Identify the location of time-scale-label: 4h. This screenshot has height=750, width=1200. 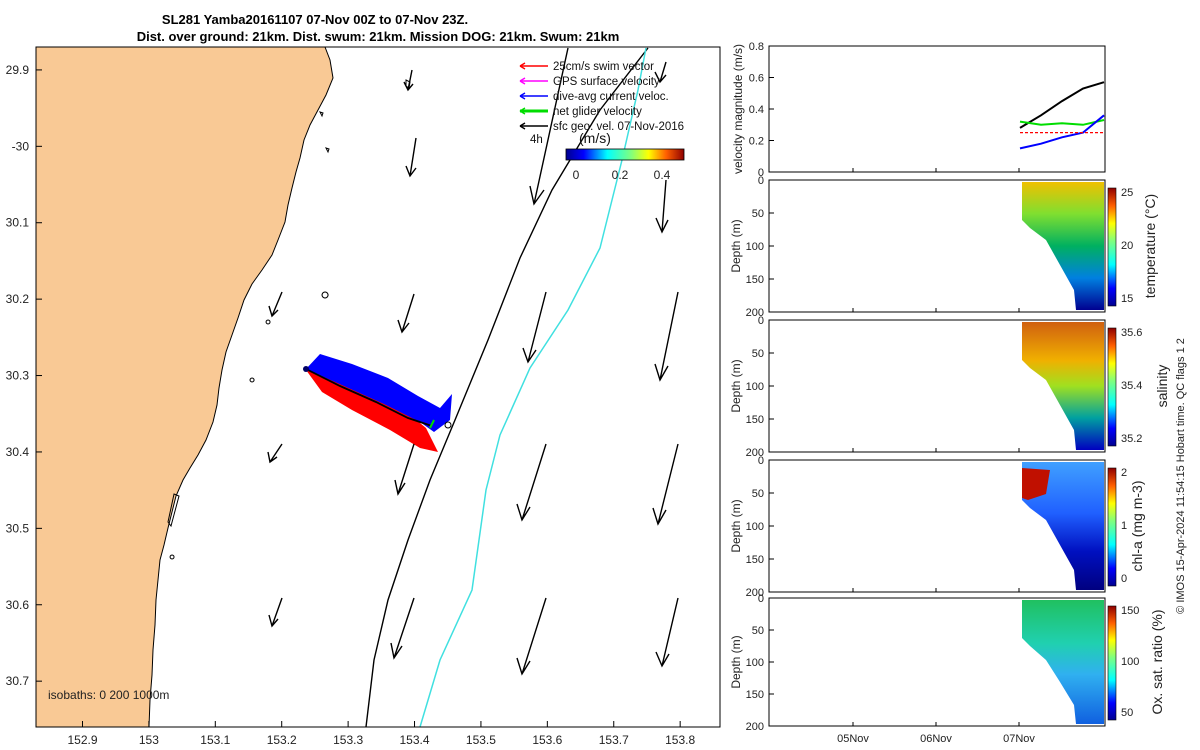
(536, 140).